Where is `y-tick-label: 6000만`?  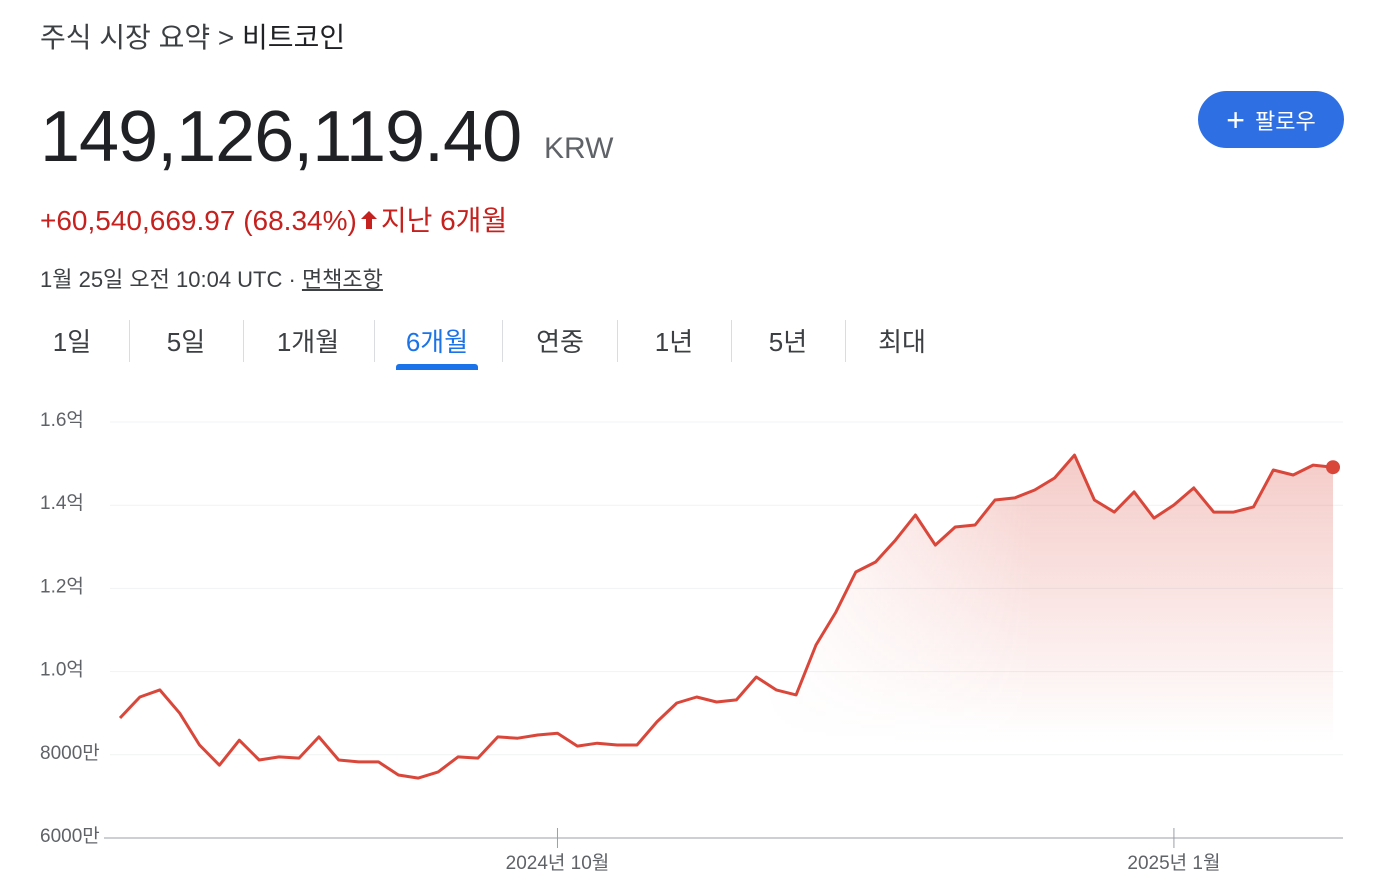
y-tick-label: 6000만 is located at coordinates (70, 836).